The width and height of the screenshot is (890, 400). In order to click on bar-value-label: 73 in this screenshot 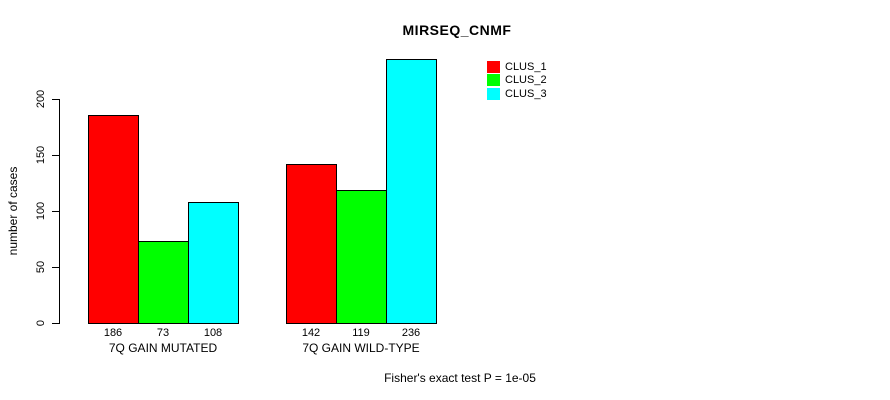, I will do `click(163, 333)`.